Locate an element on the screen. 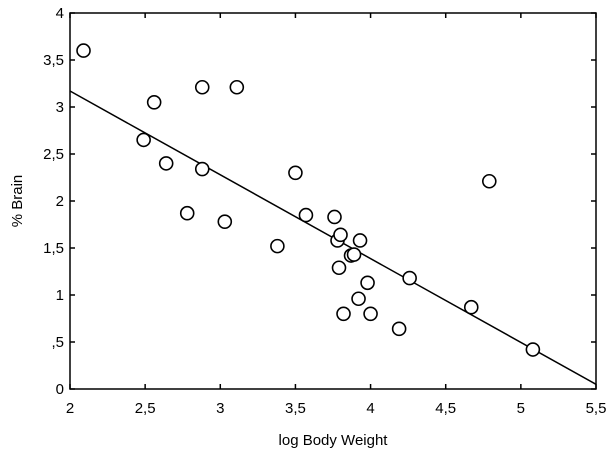  y-tick-label: 2 is located at coordinates (60, 201).